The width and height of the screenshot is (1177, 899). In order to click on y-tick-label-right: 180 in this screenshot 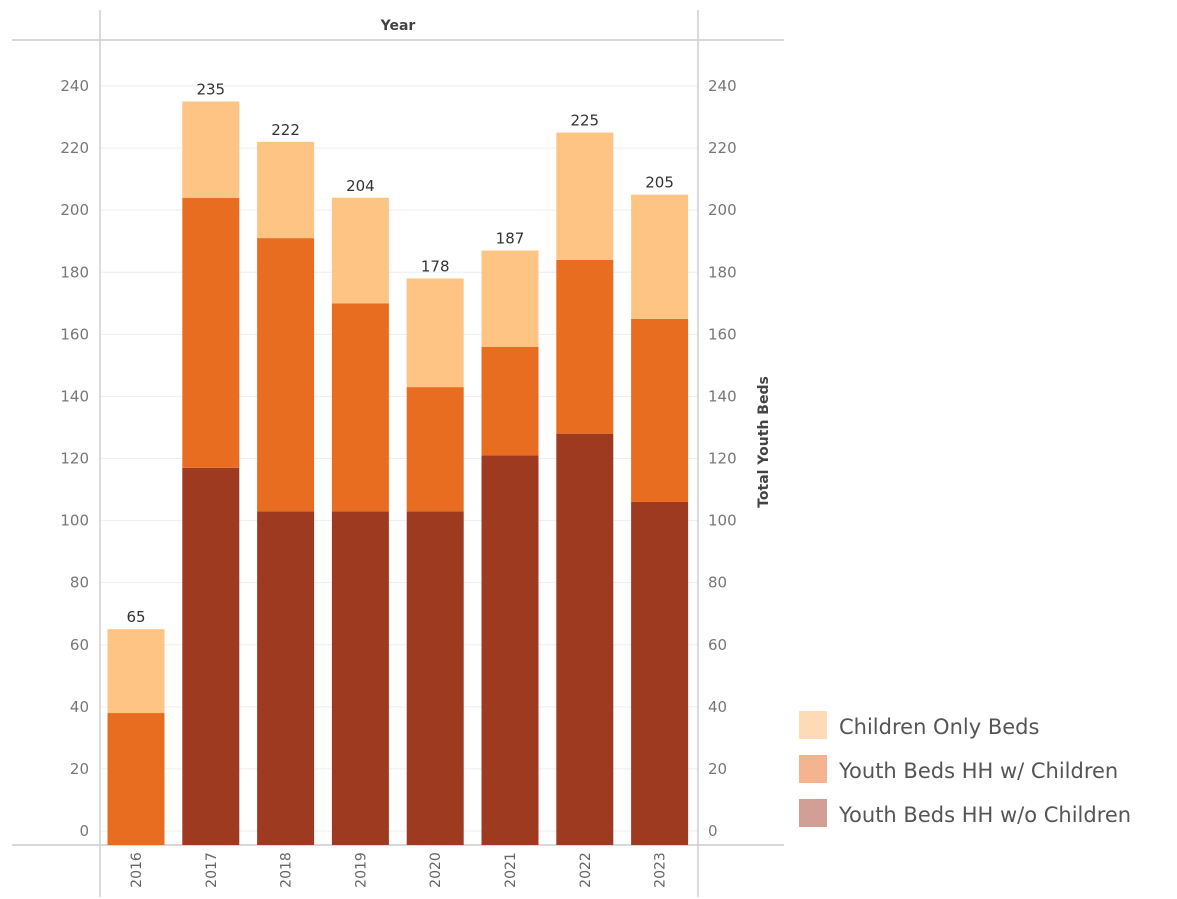, I will do `click(722, 272)`.